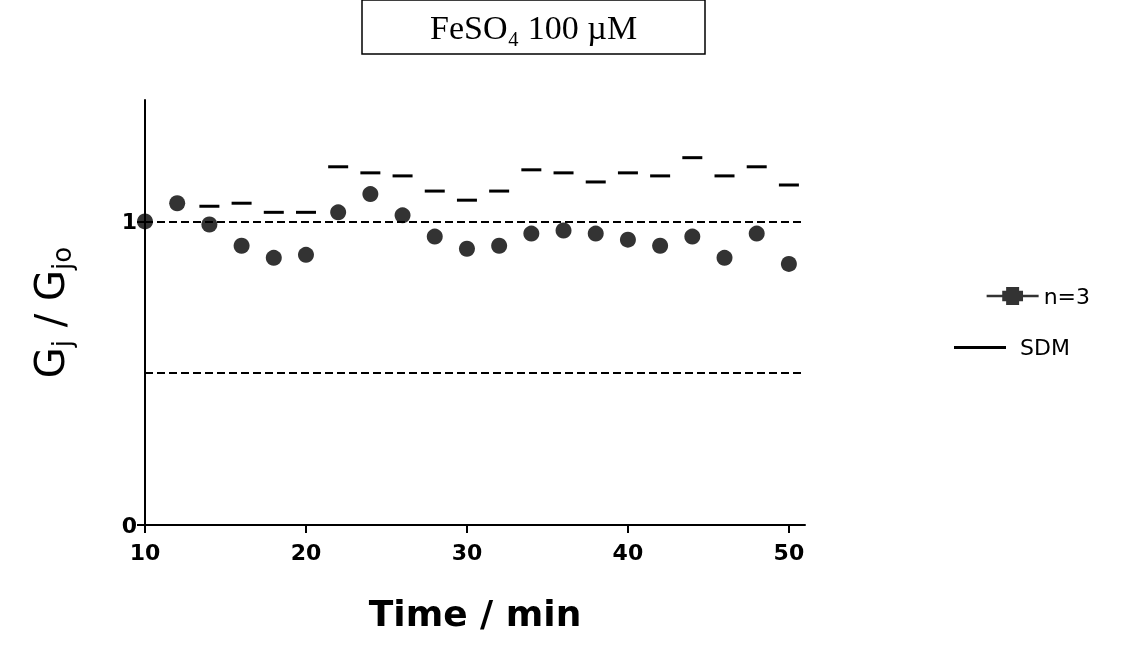  What do you see at coordinates (129, 525) in the screenshot?
I see `y-tick-label: 0` at bounding box center [129, 525].